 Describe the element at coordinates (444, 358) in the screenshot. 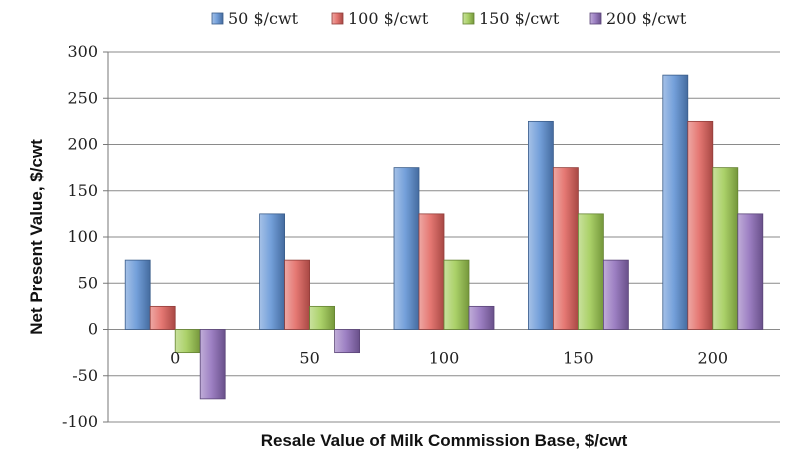

I see `x-tick-label: 100` at that location.